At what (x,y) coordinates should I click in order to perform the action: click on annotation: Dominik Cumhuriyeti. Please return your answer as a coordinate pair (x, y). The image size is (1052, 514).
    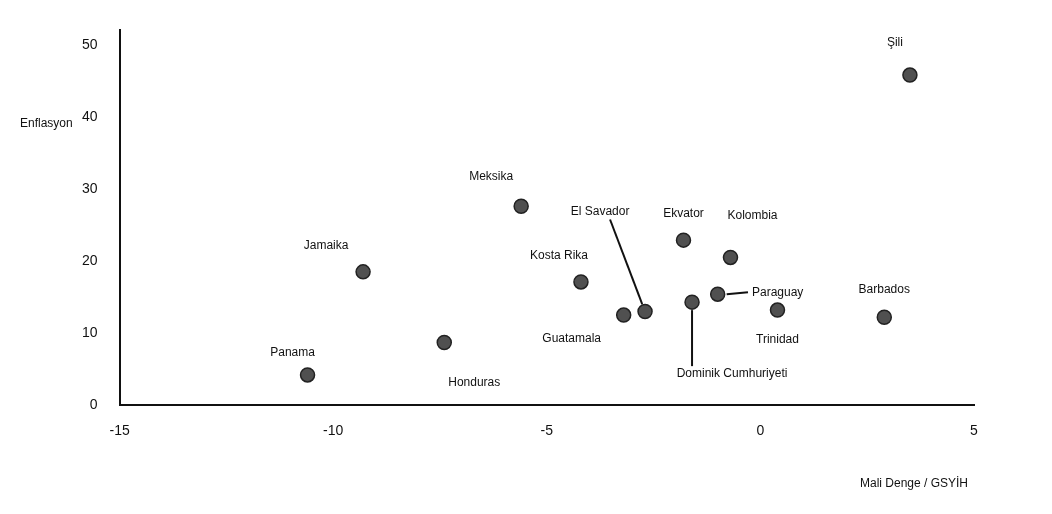
    Looking at the image, I should click on (732, 373).